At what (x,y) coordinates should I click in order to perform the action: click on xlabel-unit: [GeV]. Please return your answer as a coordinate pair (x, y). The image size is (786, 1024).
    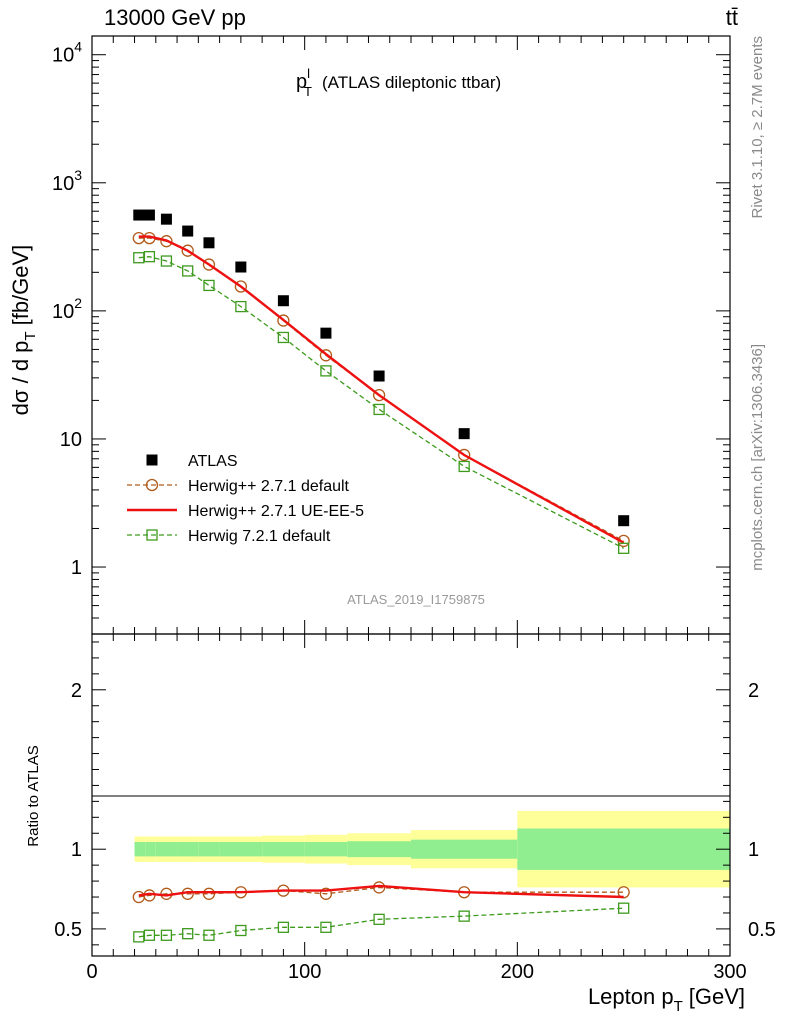
    Looking at the image, I should click on (717, 996).